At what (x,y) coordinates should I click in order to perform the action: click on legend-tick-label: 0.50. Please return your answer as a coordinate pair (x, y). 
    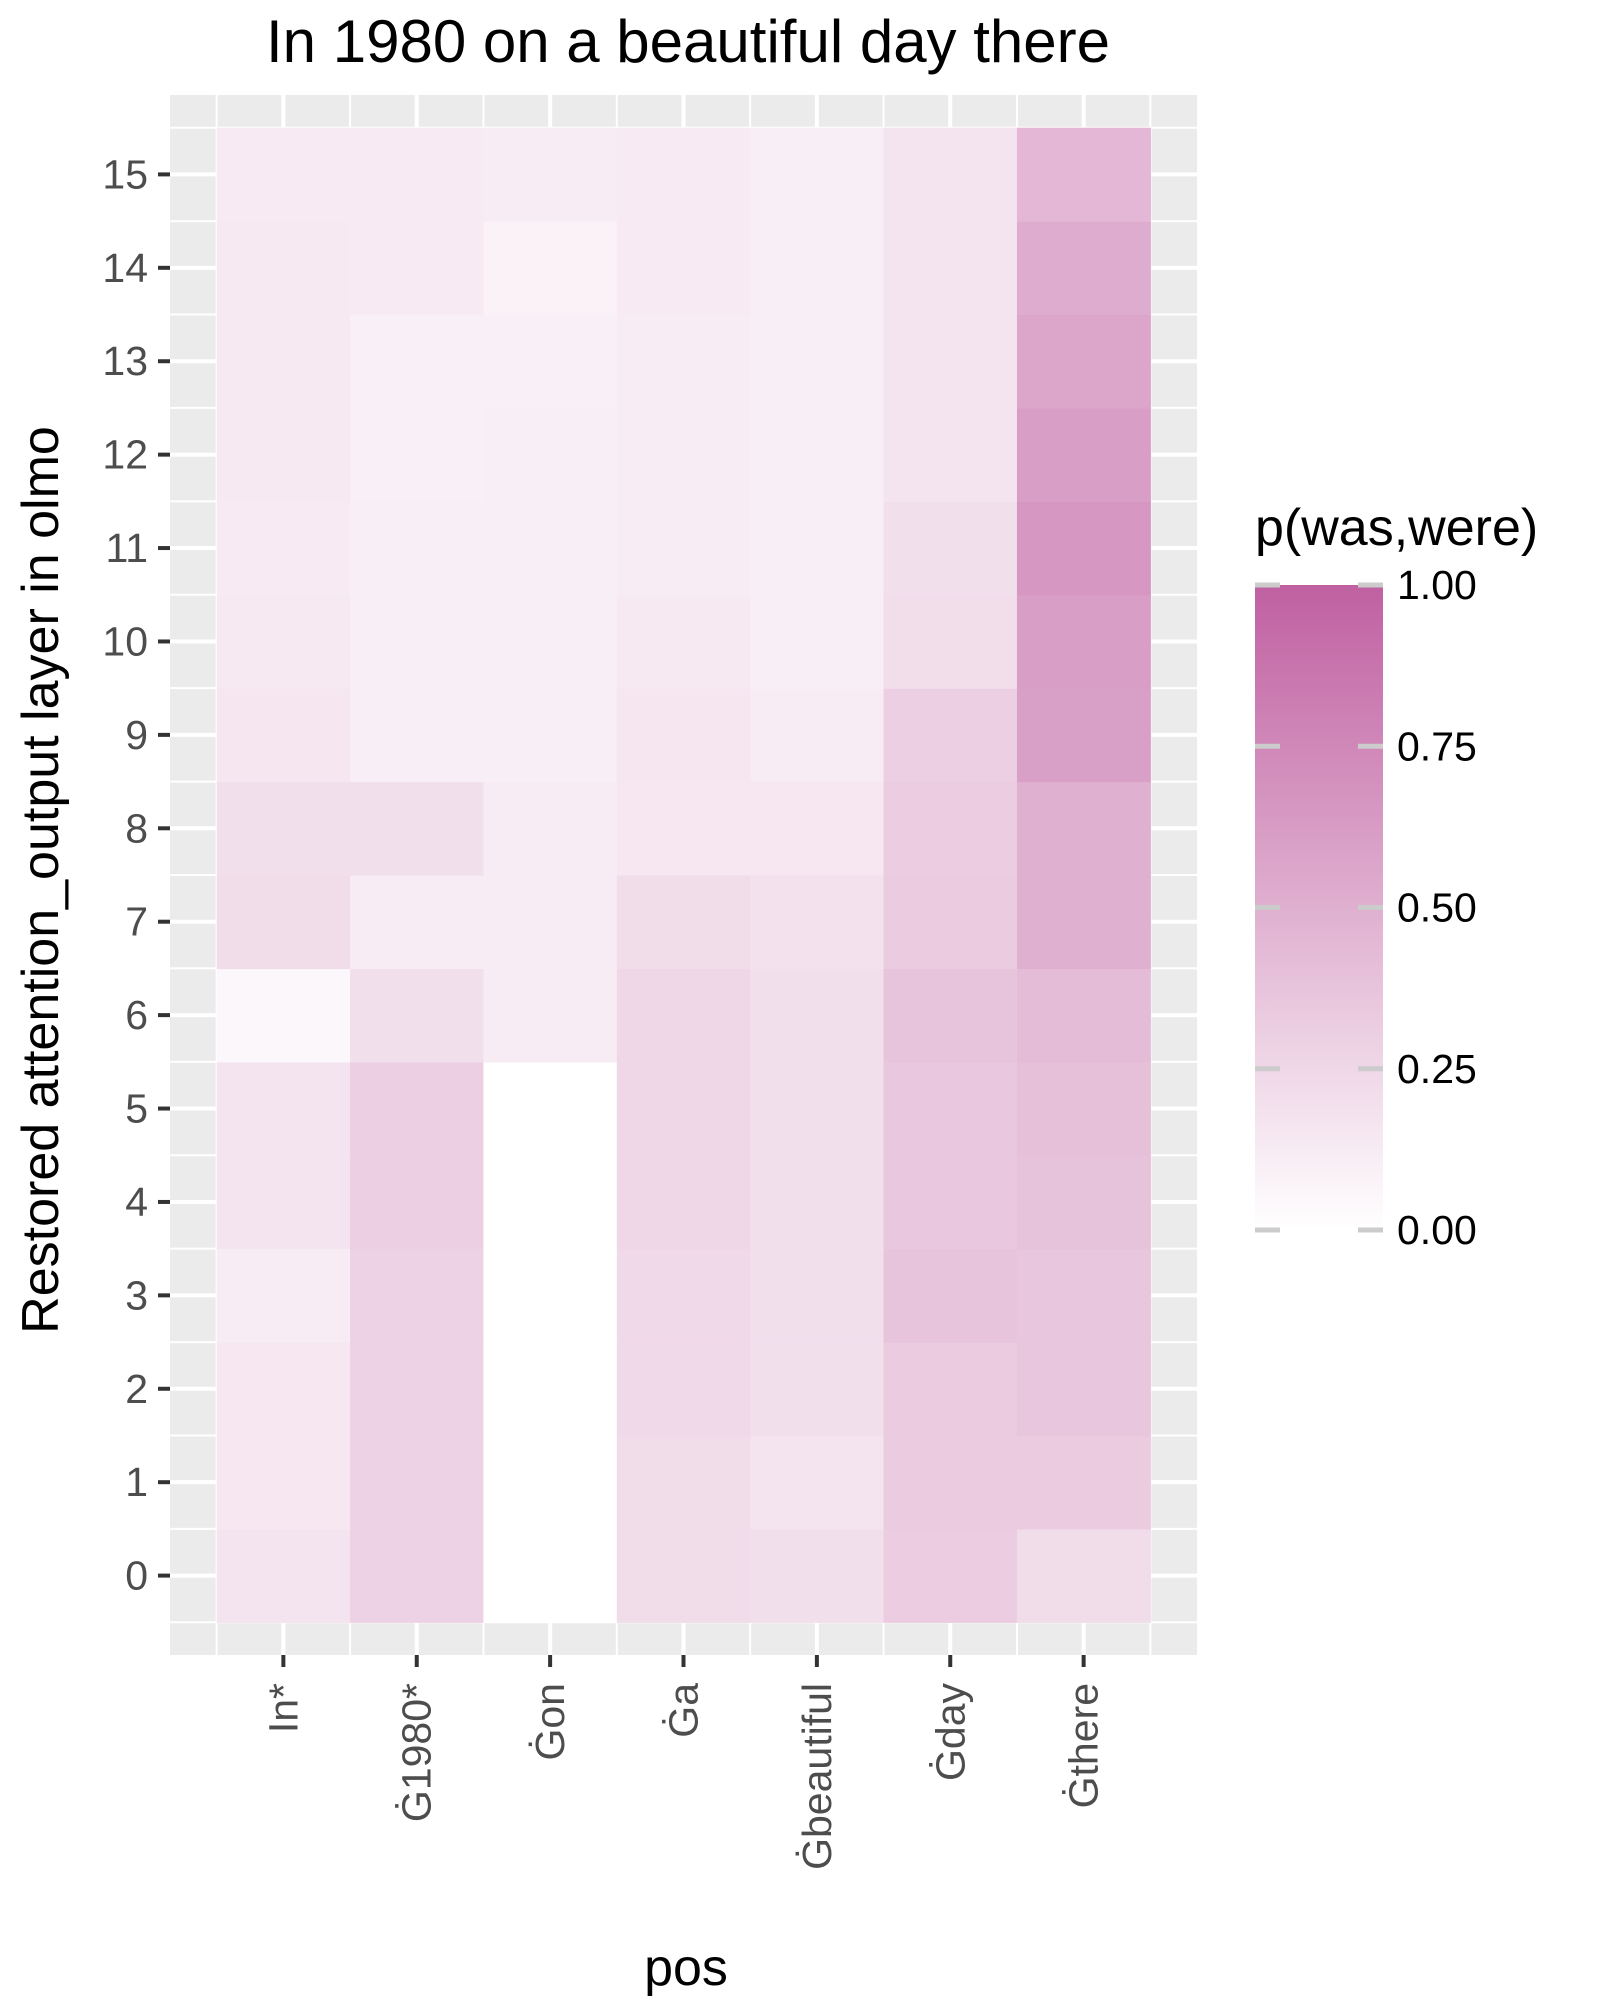
    Looking at the image, I should click on (1437, 908).